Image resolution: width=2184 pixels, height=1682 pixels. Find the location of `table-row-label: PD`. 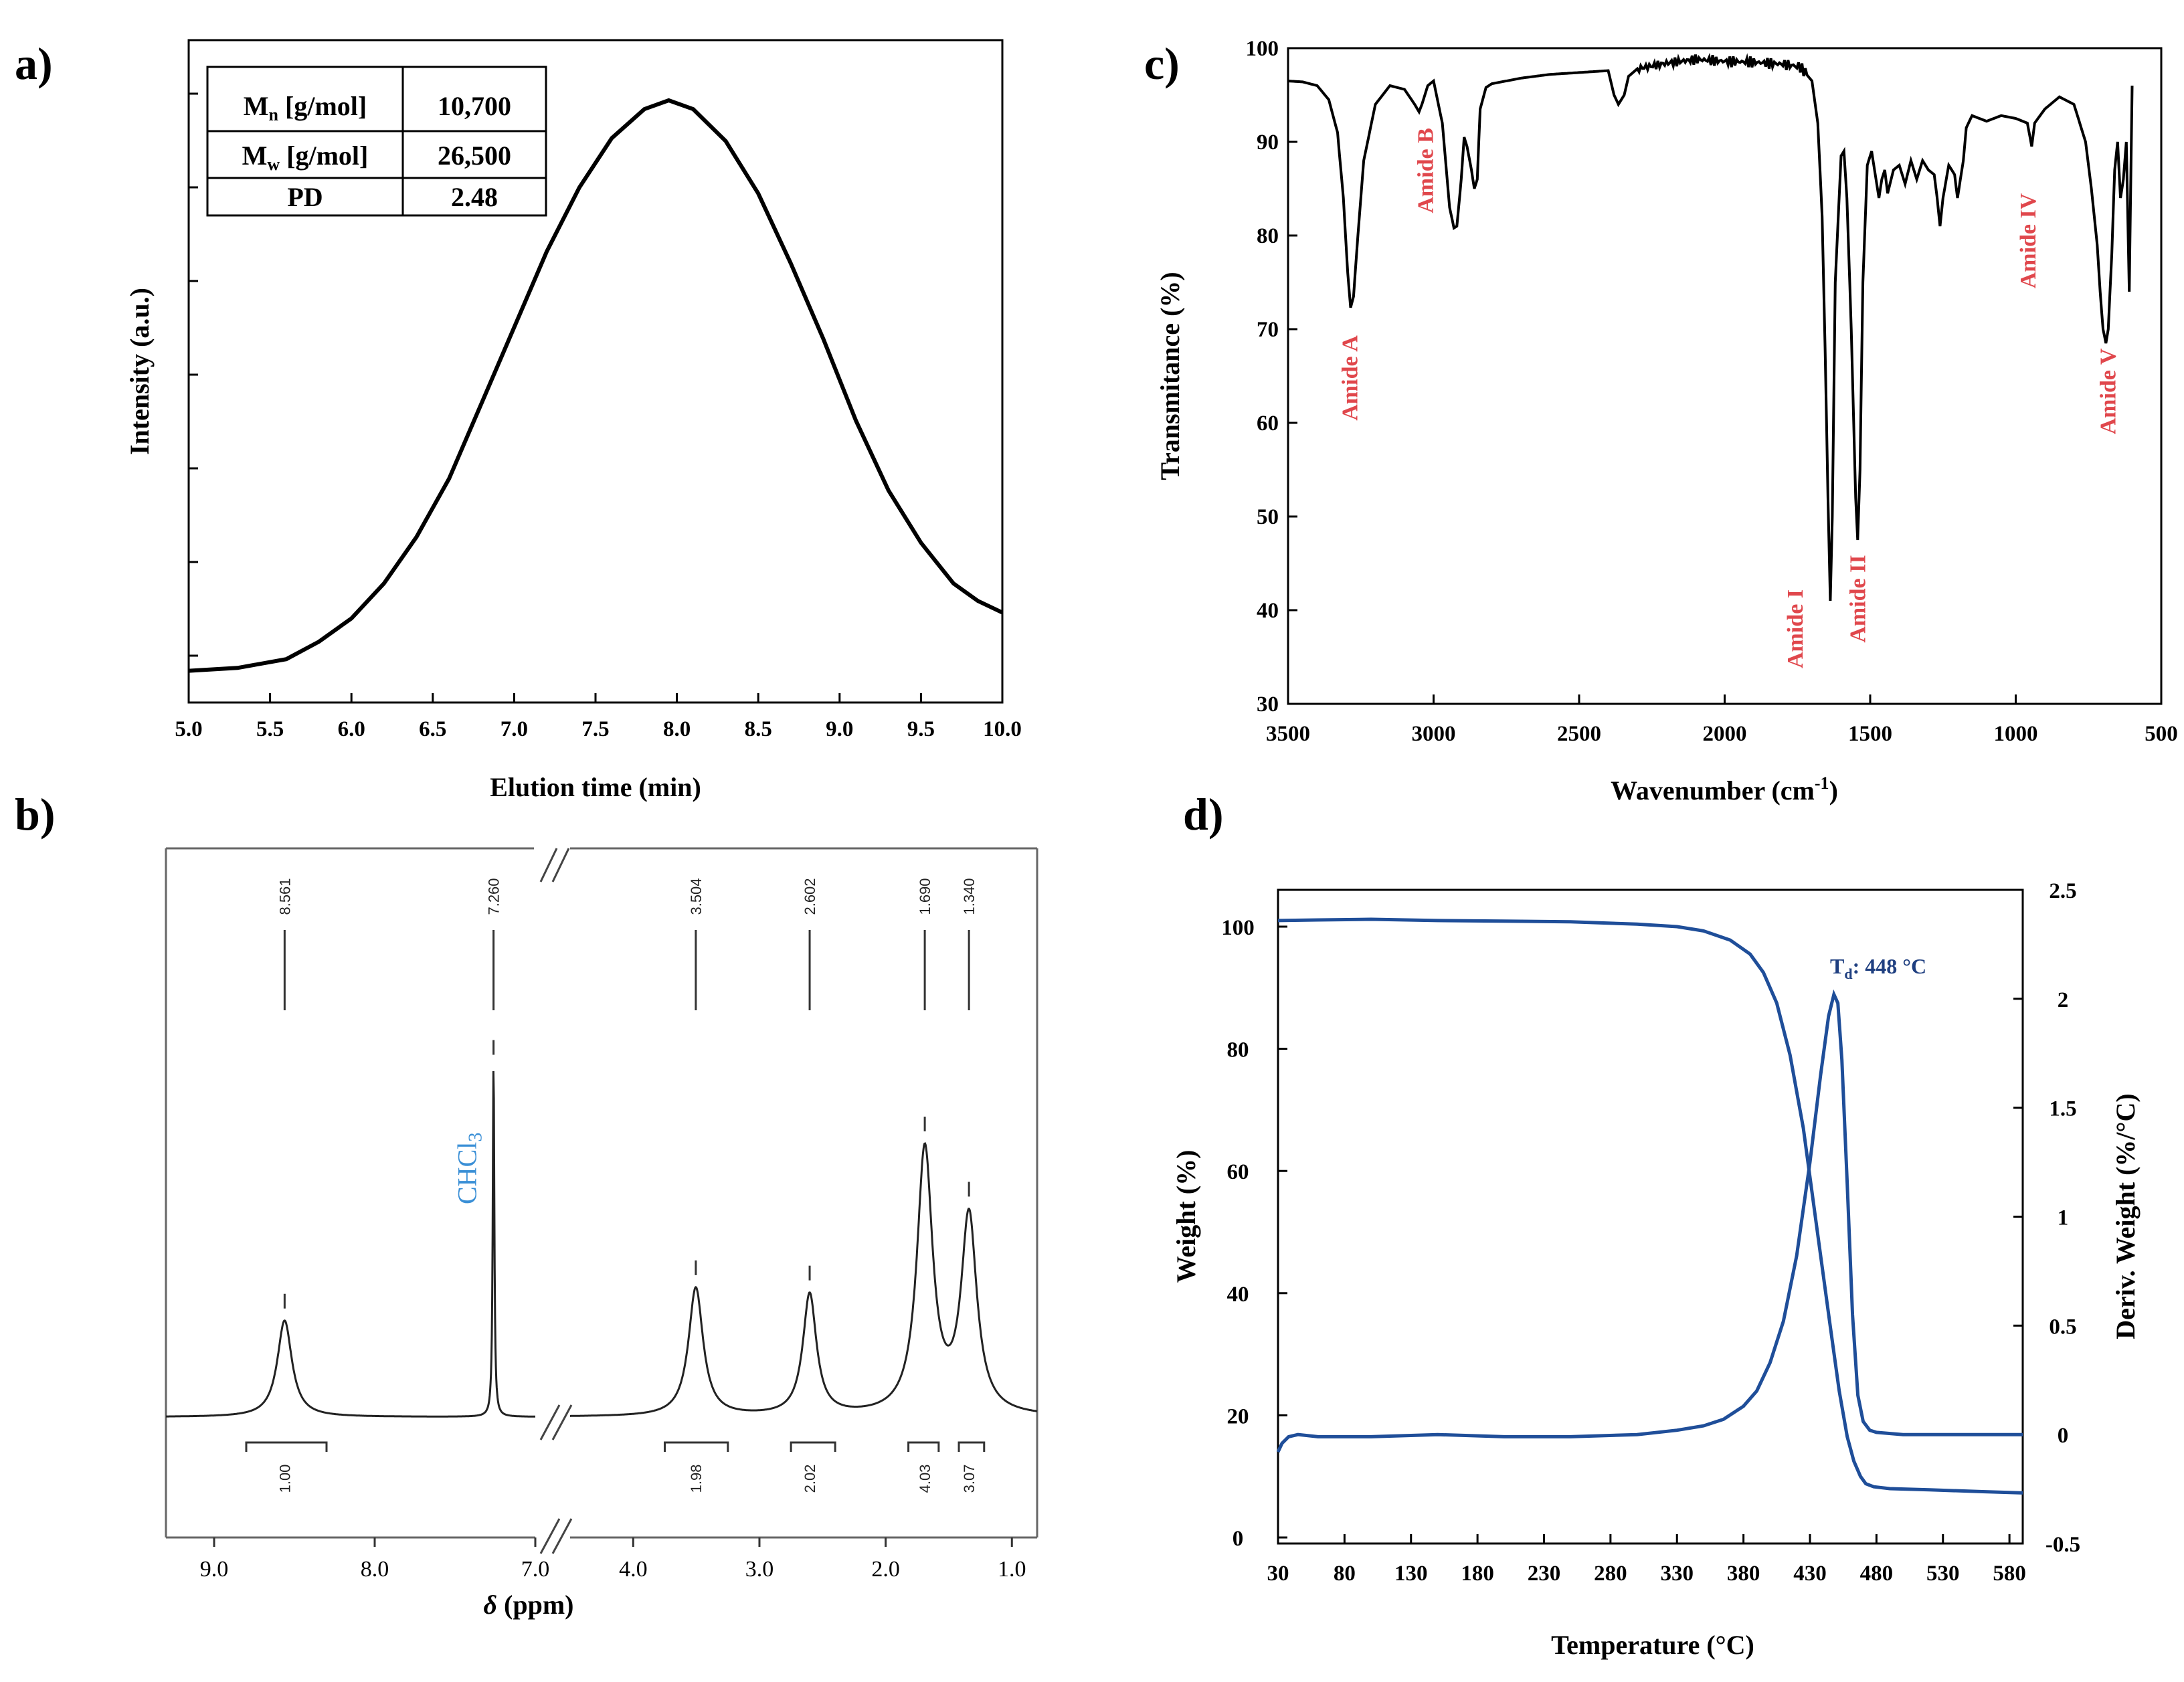

table-row-label: PD is located at coordinates (305, 197).